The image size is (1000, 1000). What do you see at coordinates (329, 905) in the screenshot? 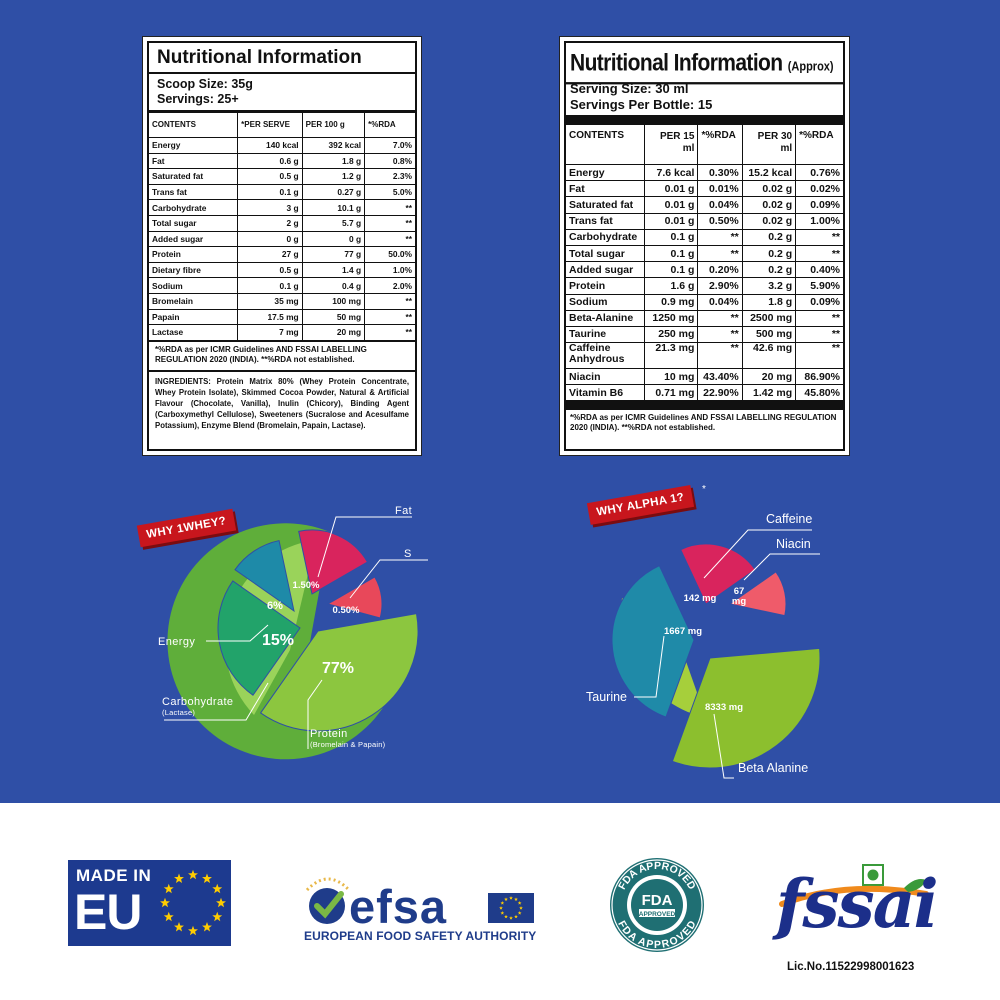
I see `efsa-check-icon` at bounding box center [329, 905].